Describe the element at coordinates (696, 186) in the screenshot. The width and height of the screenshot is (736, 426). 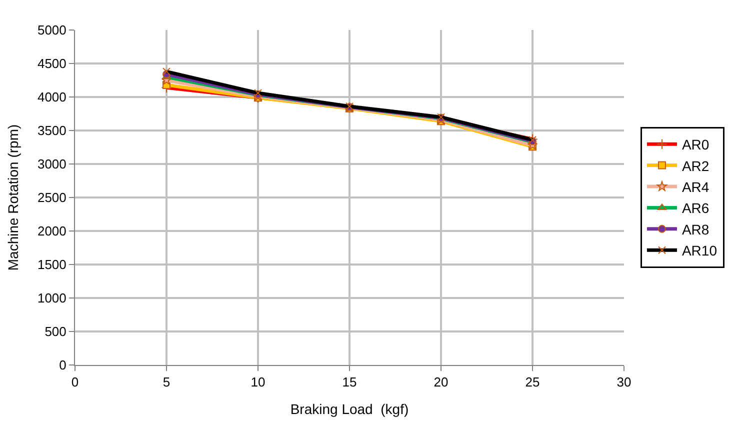
I see `legend-label: AR4` at that location.